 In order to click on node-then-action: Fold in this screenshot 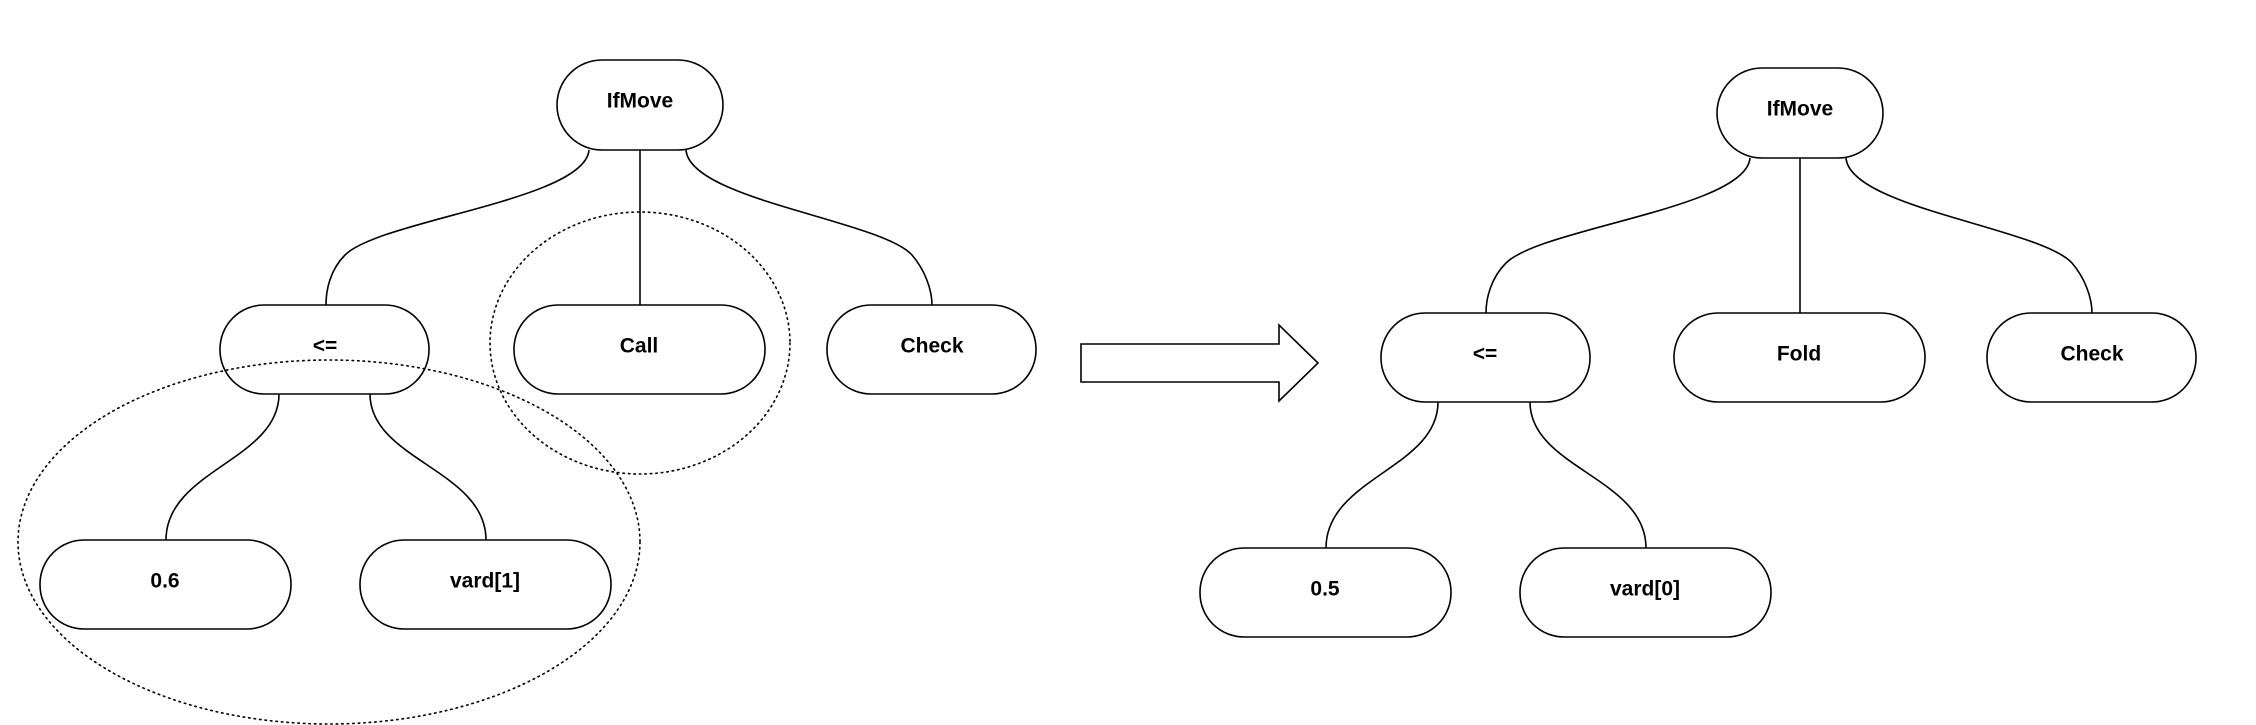, I will do `click(1799, 357)`.